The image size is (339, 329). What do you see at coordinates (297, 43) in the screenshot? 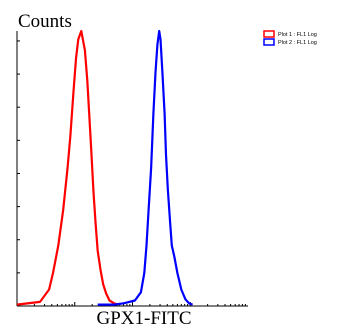
I see `legend-label-2: Plot 2 : FL1 Log` at bounding box center [297, 43].